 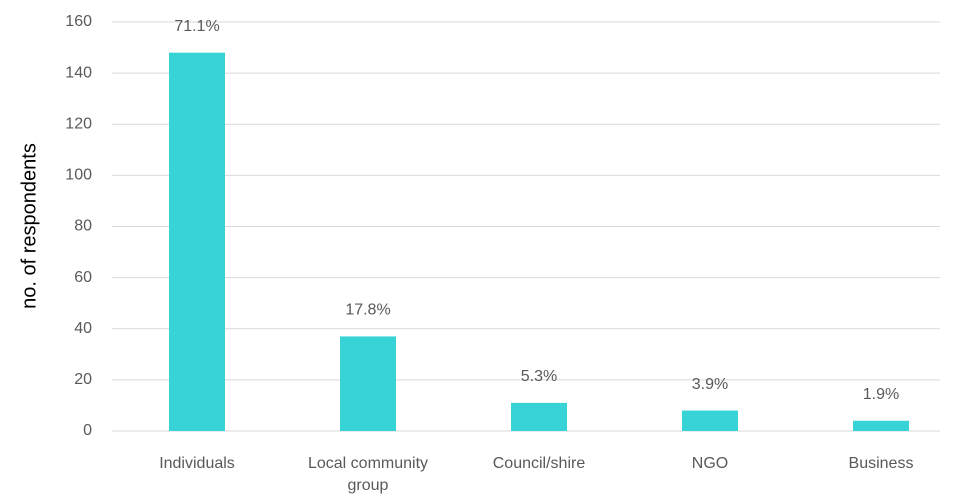 What do you see at coordinates (83, 379) in the screenshot?
I see `y-tick-label: 20` at bounding box center [83, 379].